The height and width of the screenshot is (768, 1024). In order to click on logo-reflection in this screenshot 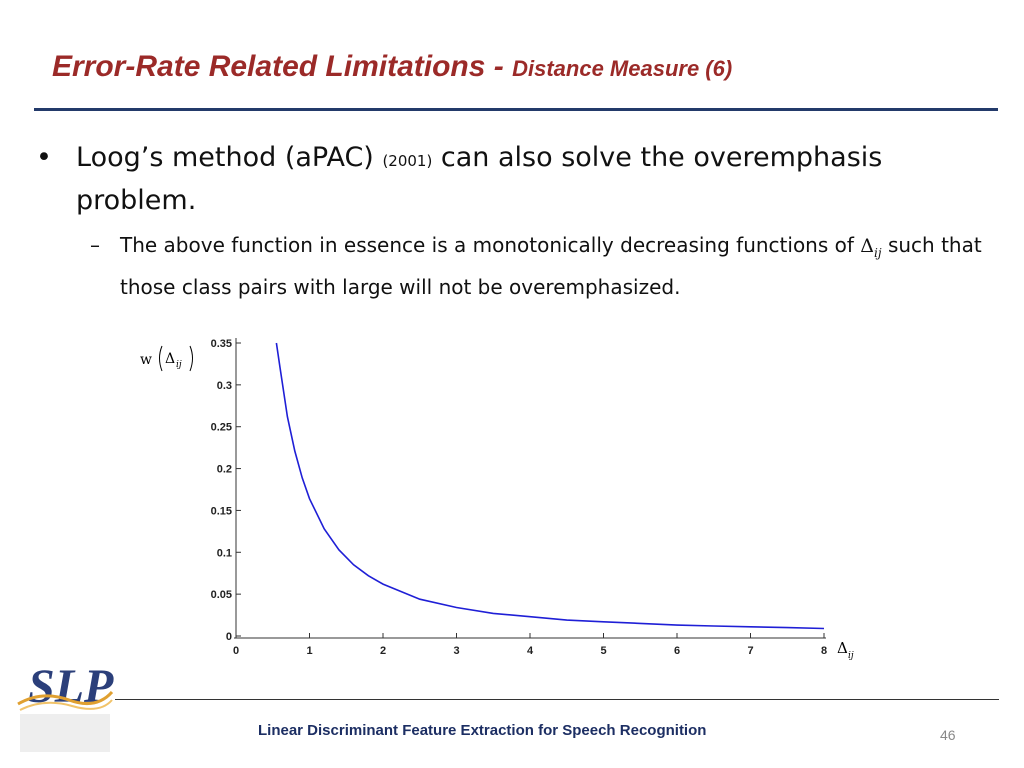, I will do `click(65, 733)`.